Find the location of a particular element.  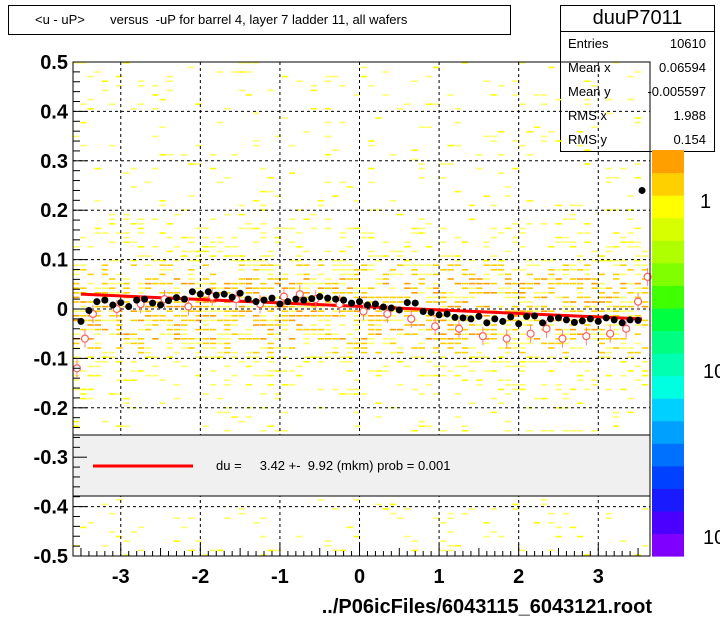

color-scale-label: 1 is located at coordinates (705, 202).